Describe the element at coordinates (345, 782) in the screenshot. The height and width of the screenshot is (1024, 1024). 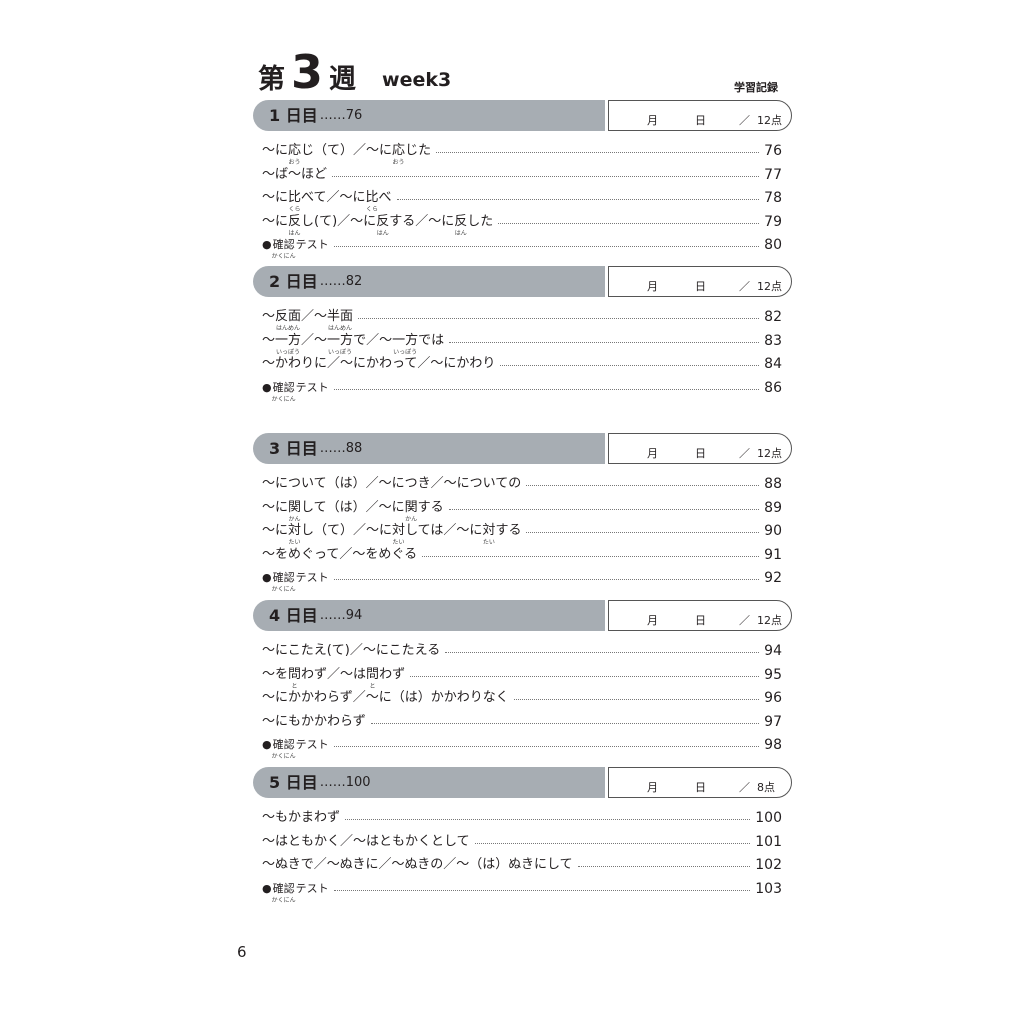
I see `day-start-page: ……100` at that location.